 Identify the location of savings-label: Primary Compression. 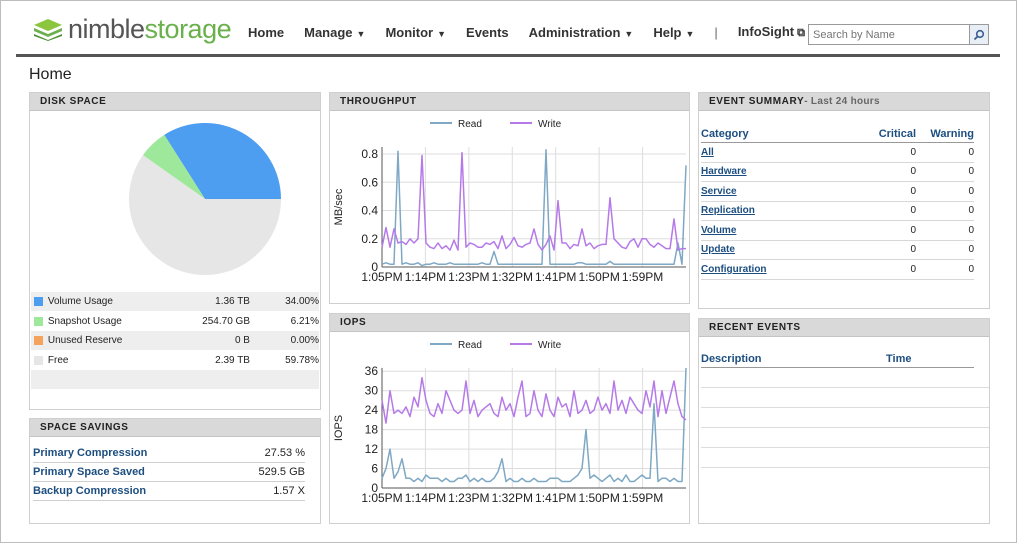
(90, 453).